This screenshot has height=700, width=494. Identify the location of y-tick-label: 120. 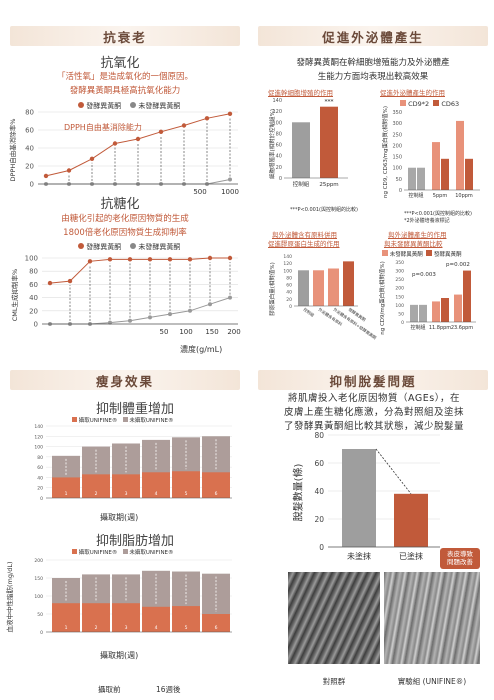
(38, 437).